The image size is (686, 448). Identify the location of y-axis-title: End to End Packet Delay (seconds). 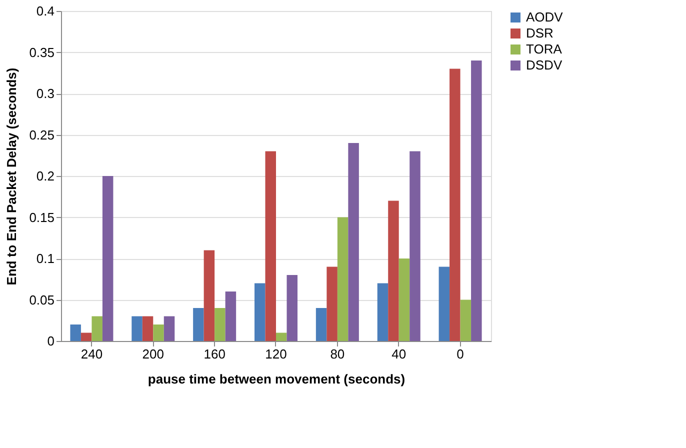
(12, 177).